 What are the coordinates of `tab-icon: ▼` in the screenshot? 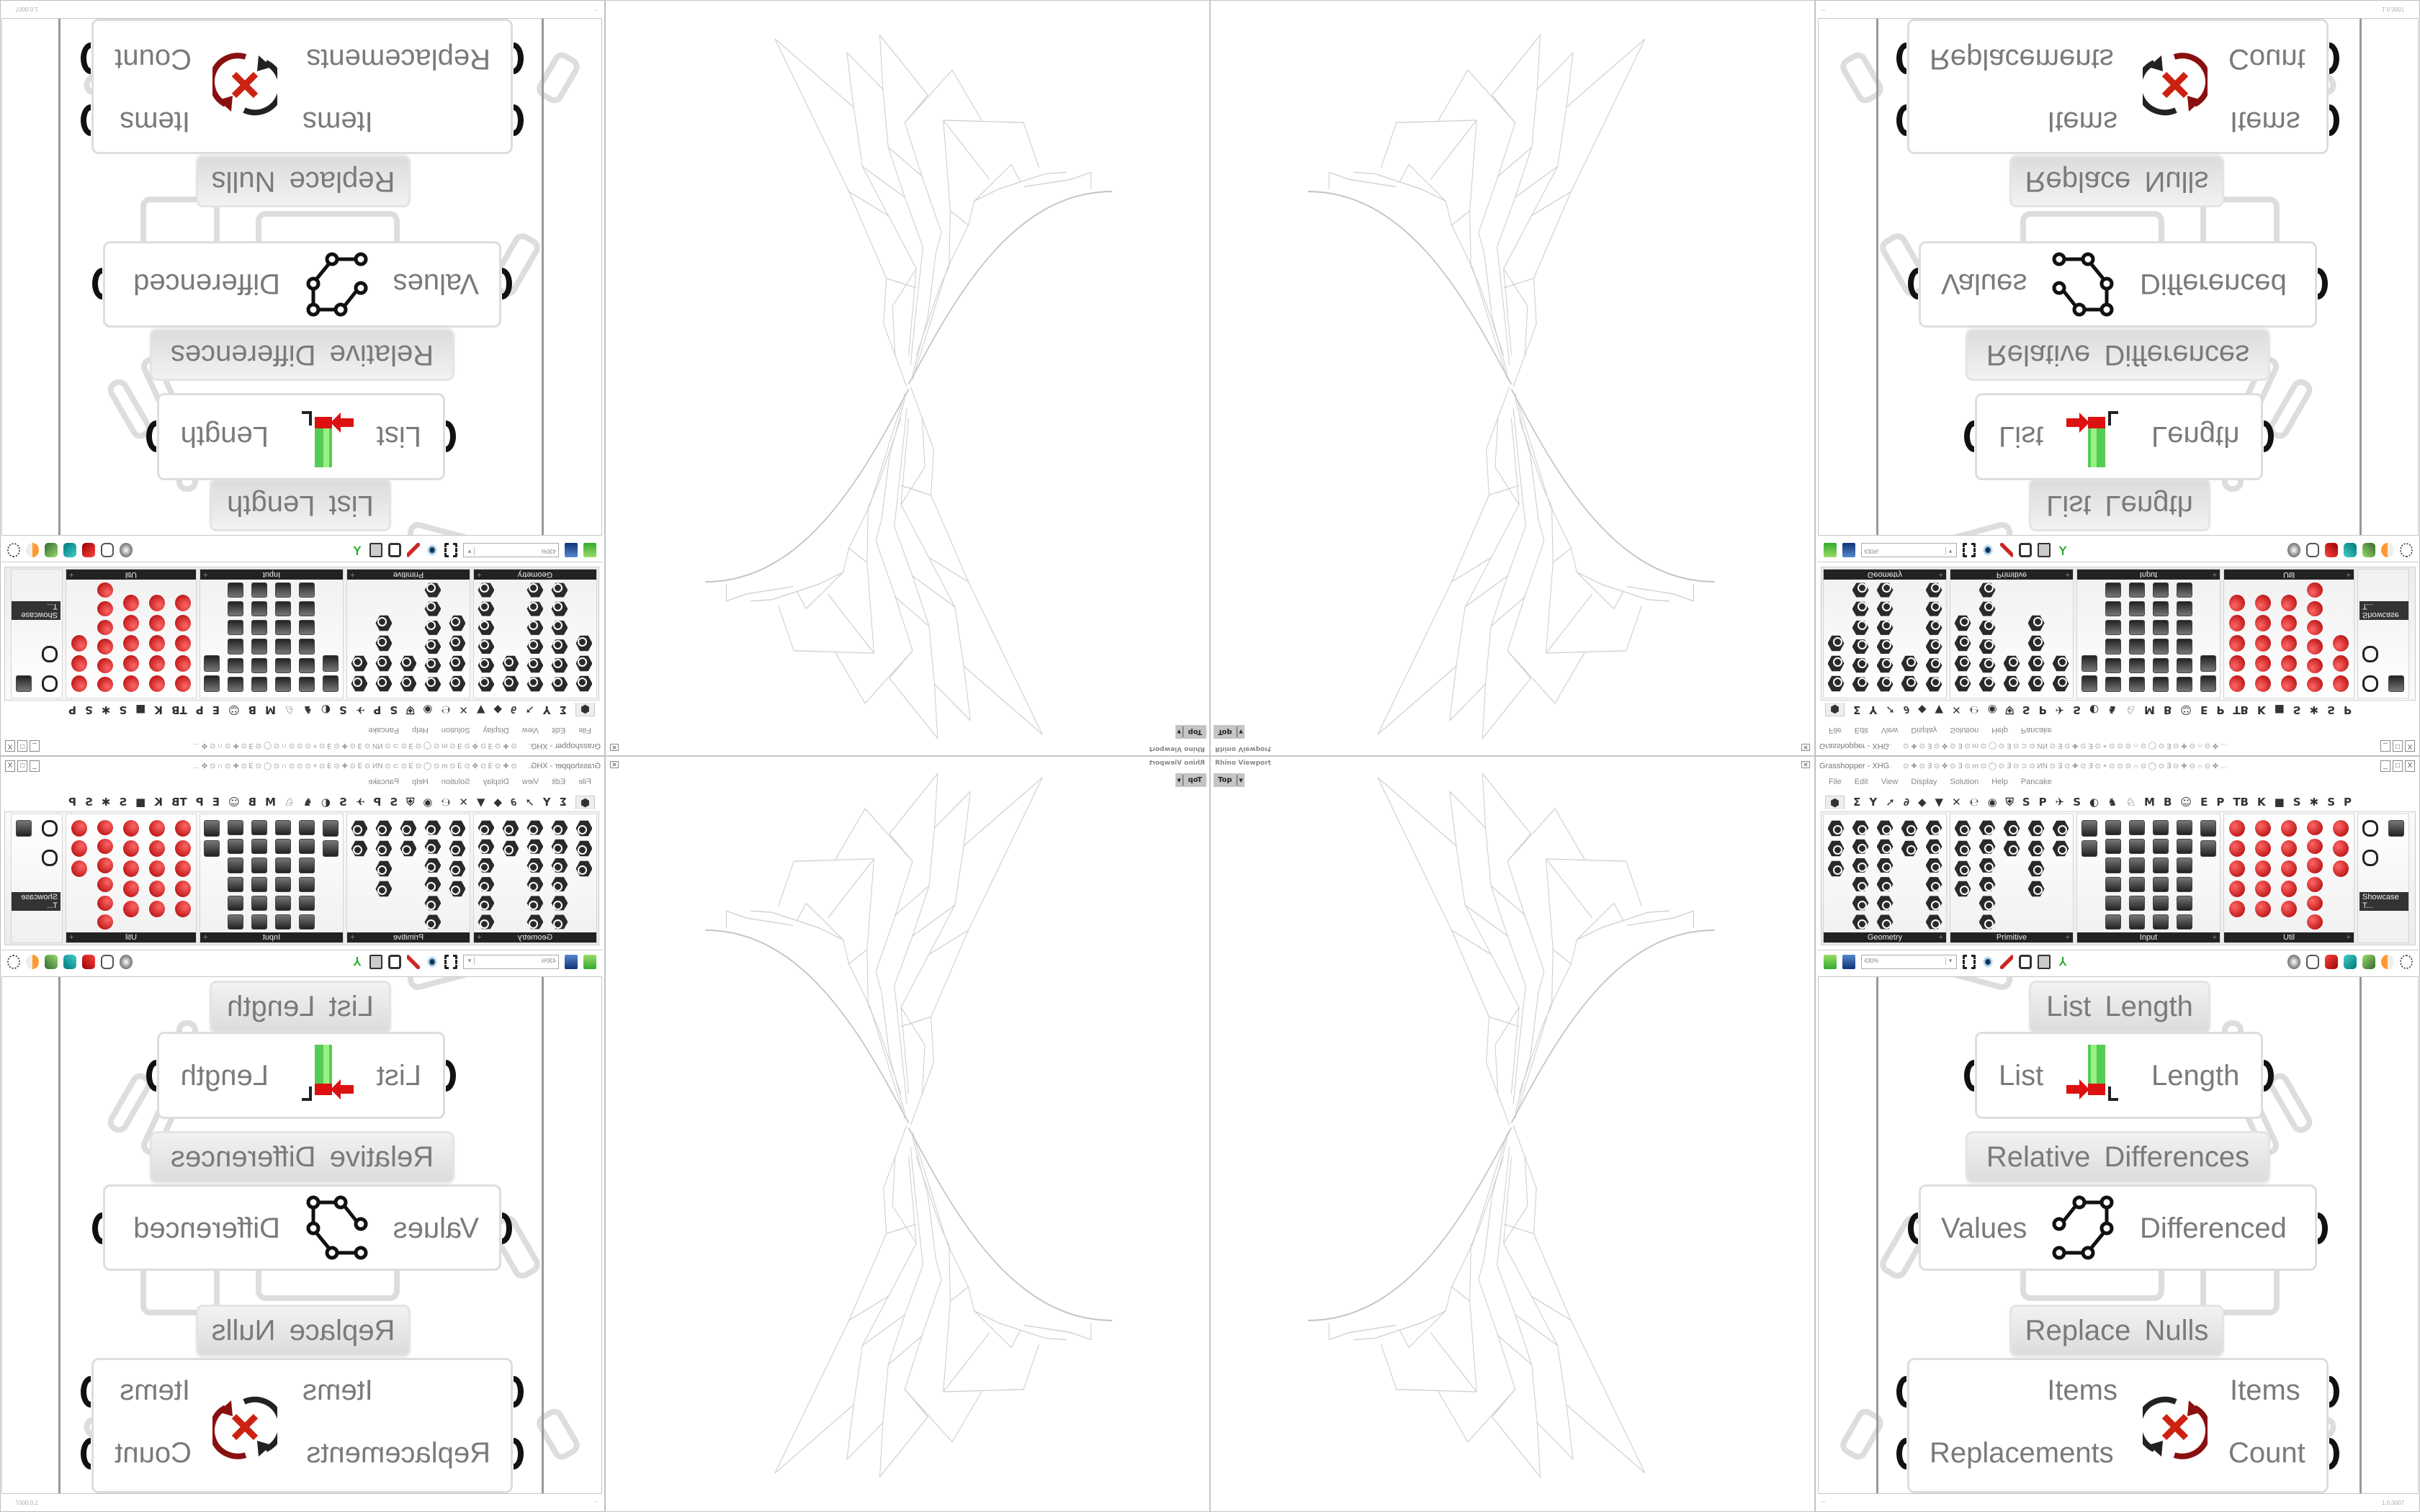 It's located at (481, 802).